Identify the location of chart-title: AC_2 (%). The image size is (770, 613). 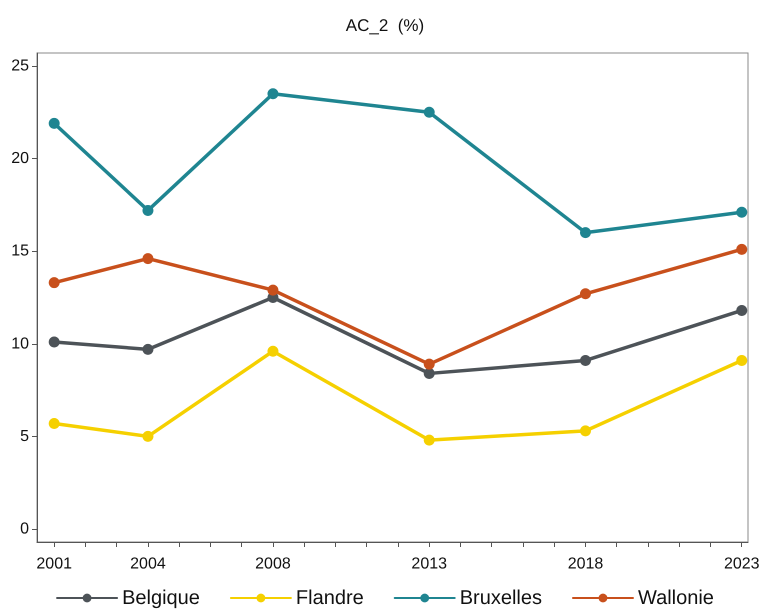
(385, 25).